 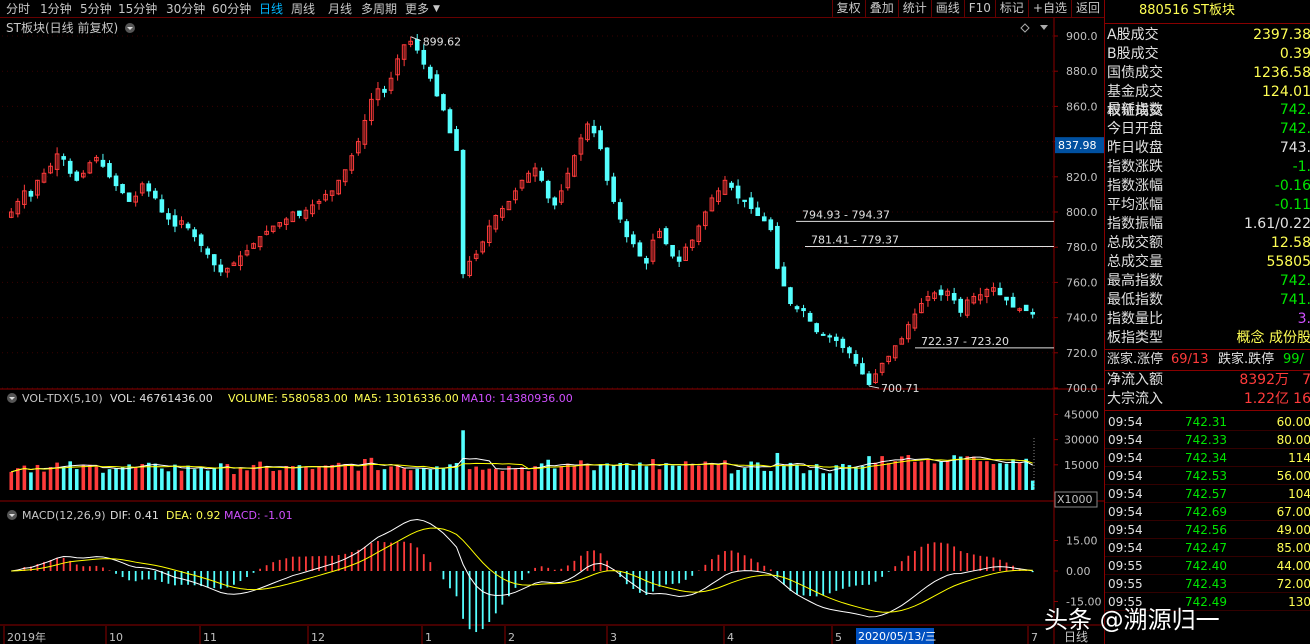 I want to click on diamond-icon, so click(x=1025, y=28).